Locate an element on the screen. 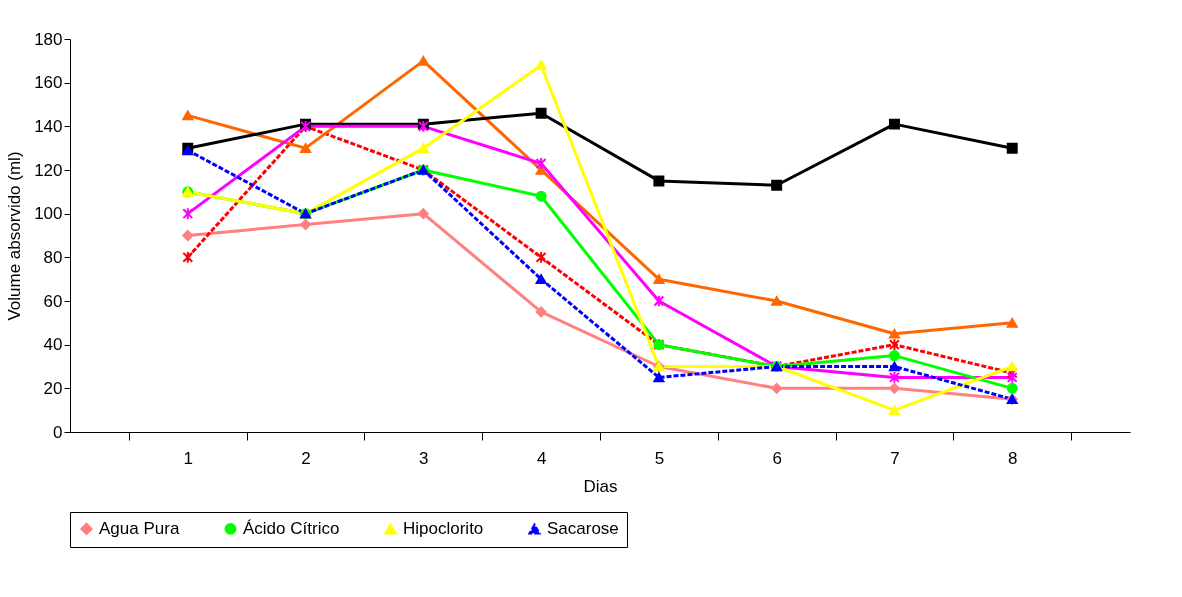  y-tick-label: 40 is located at coordinates (53, 345).